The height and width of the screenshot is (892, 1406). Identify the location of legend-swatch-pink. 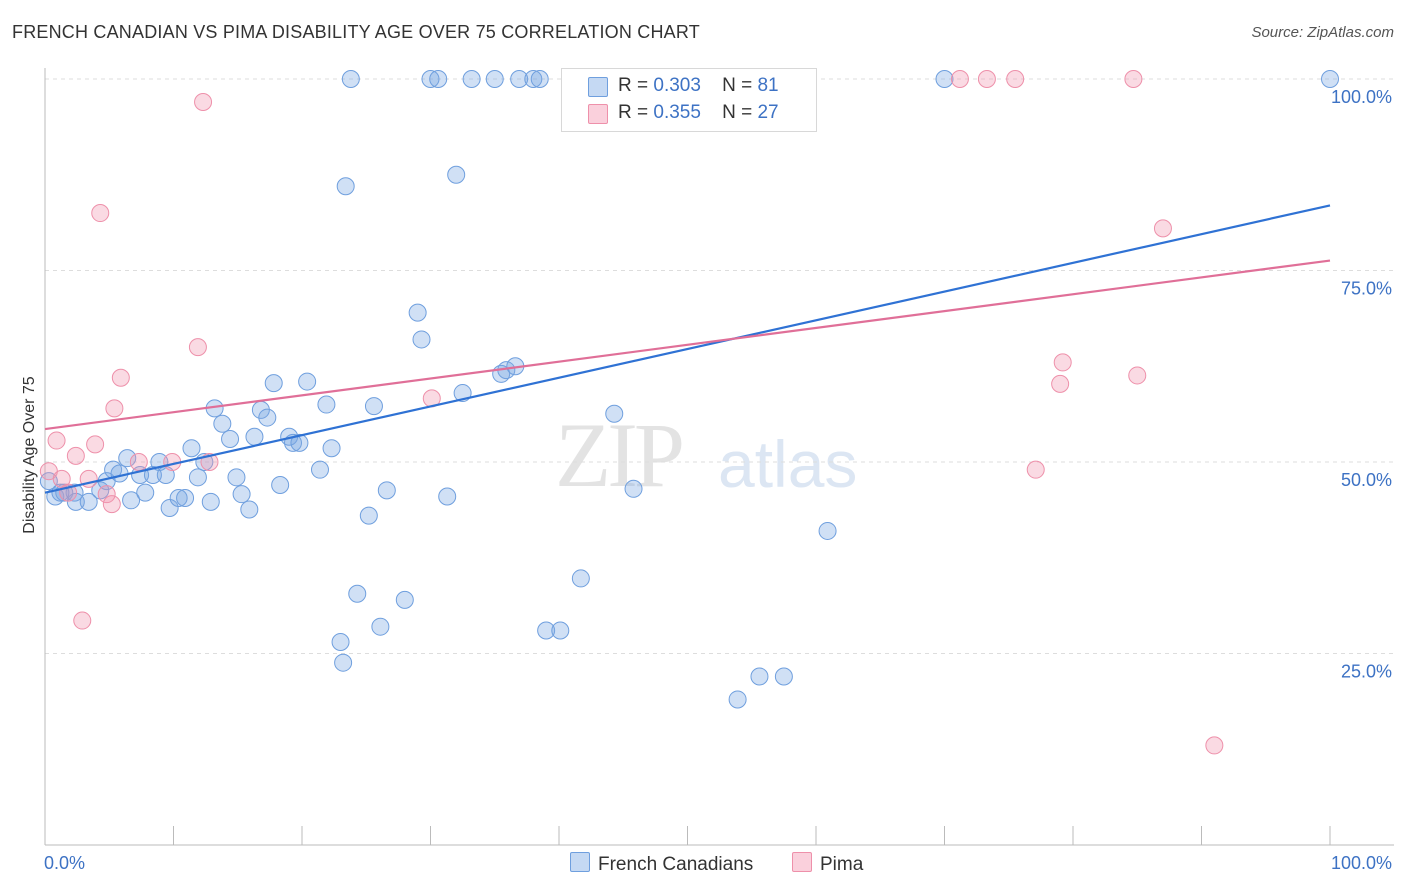
(598, 114).